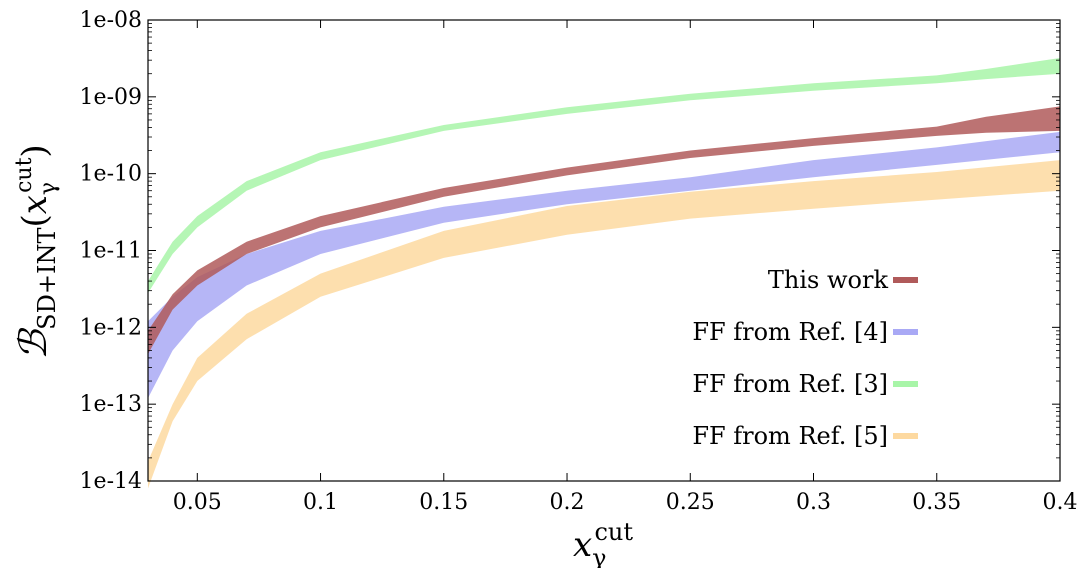 Image resolution: width=1083 pixels, height=573 pixels. I want to click on x-tick-label: 0.3, so click(813, 502).